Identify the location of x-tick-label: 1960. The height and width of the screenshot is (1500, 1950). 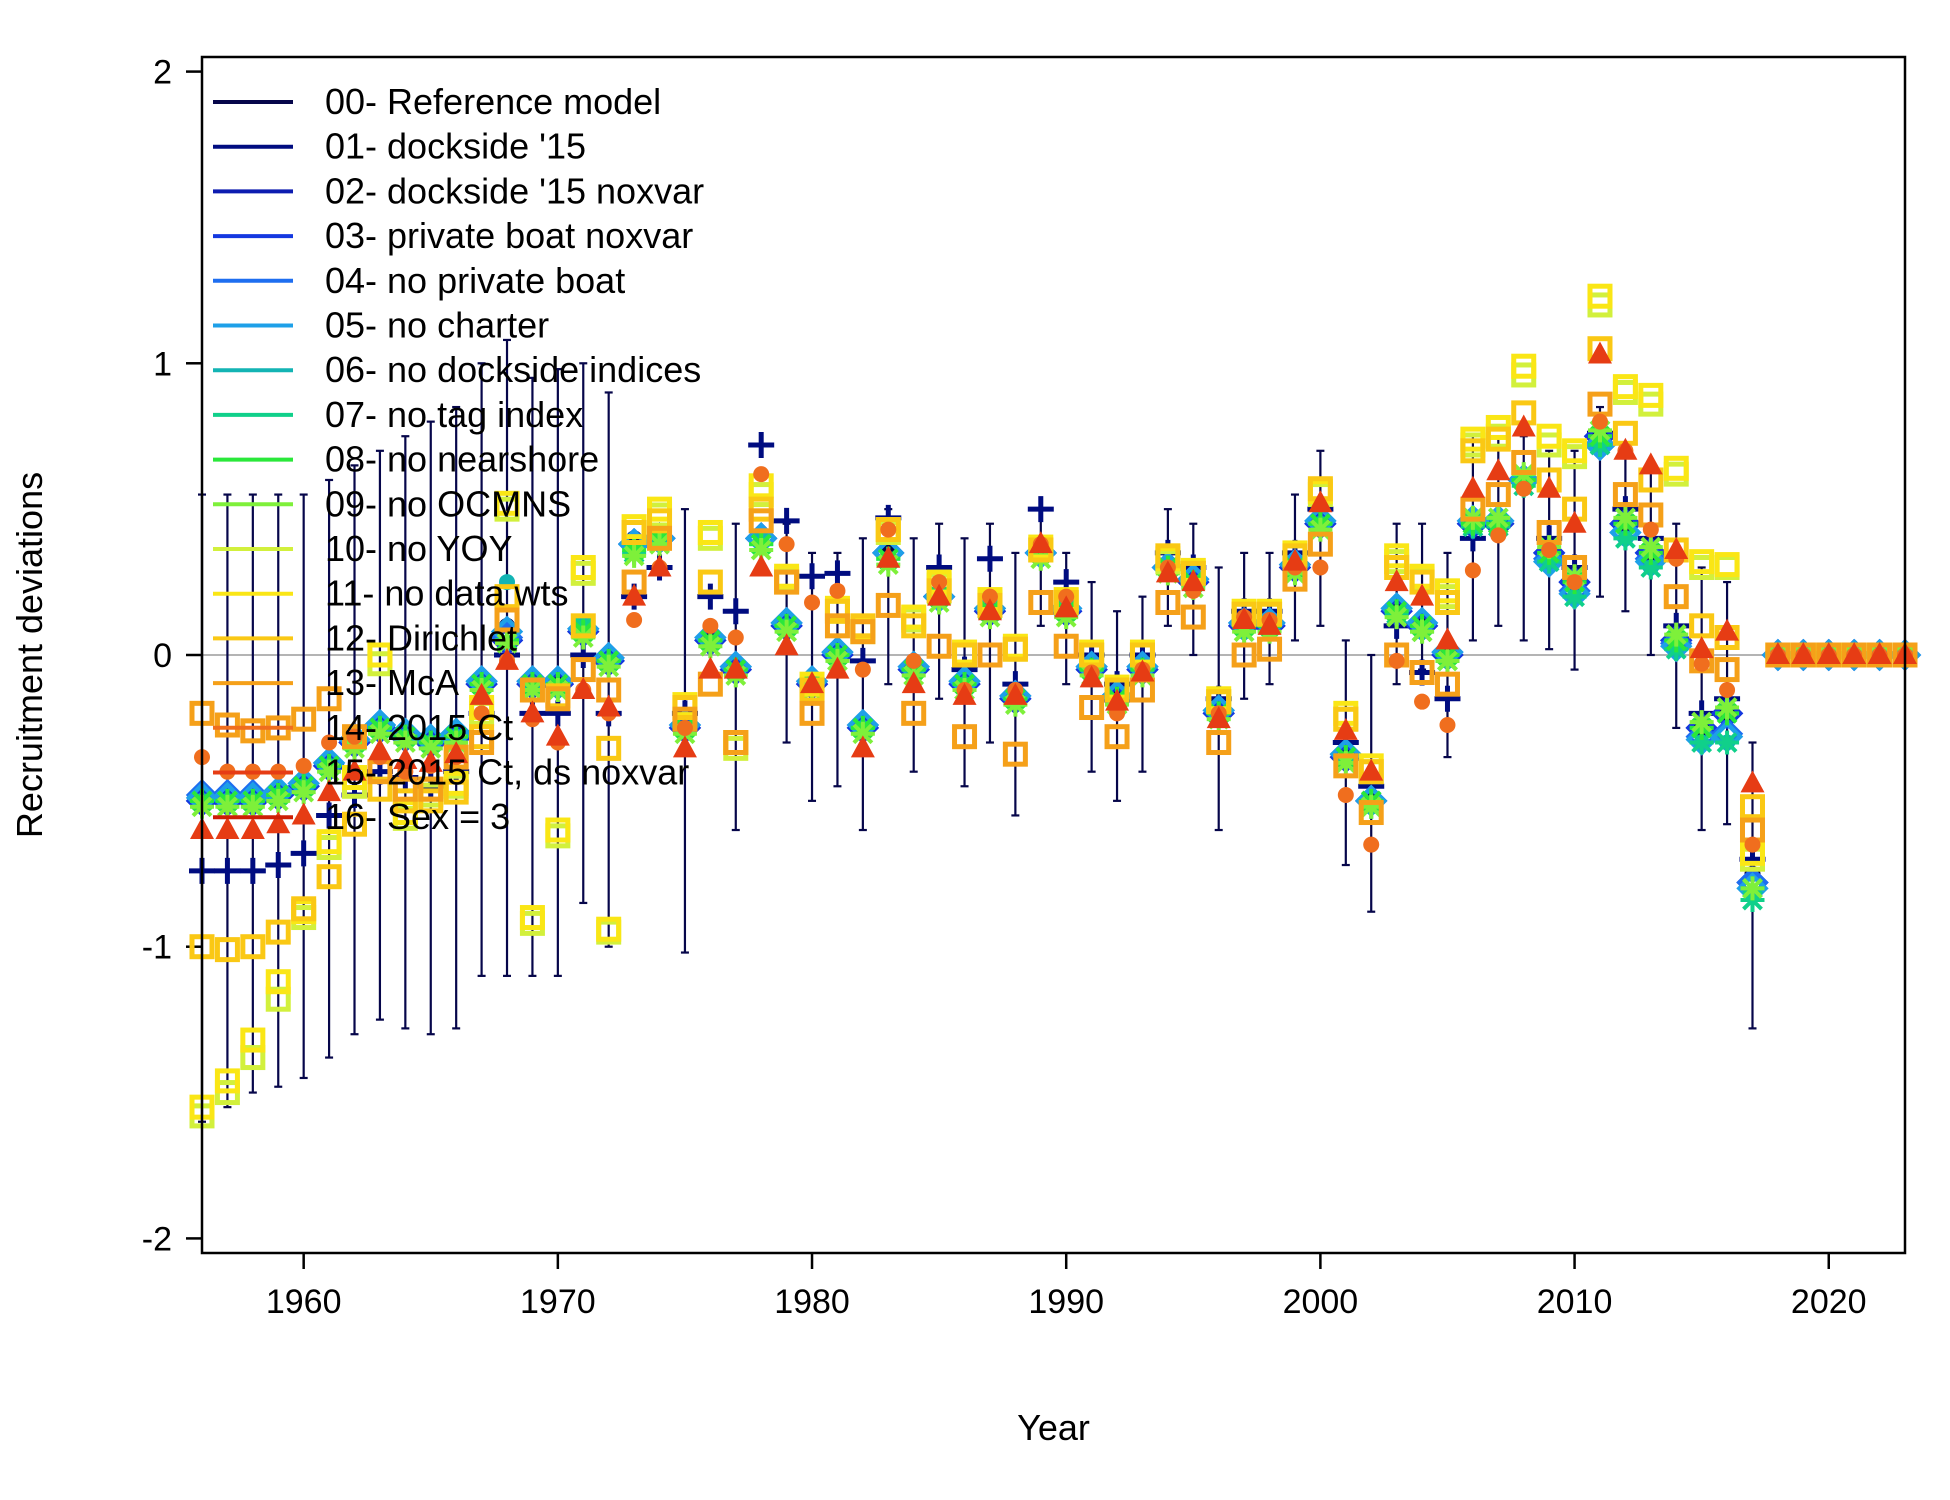
(304, 1302).